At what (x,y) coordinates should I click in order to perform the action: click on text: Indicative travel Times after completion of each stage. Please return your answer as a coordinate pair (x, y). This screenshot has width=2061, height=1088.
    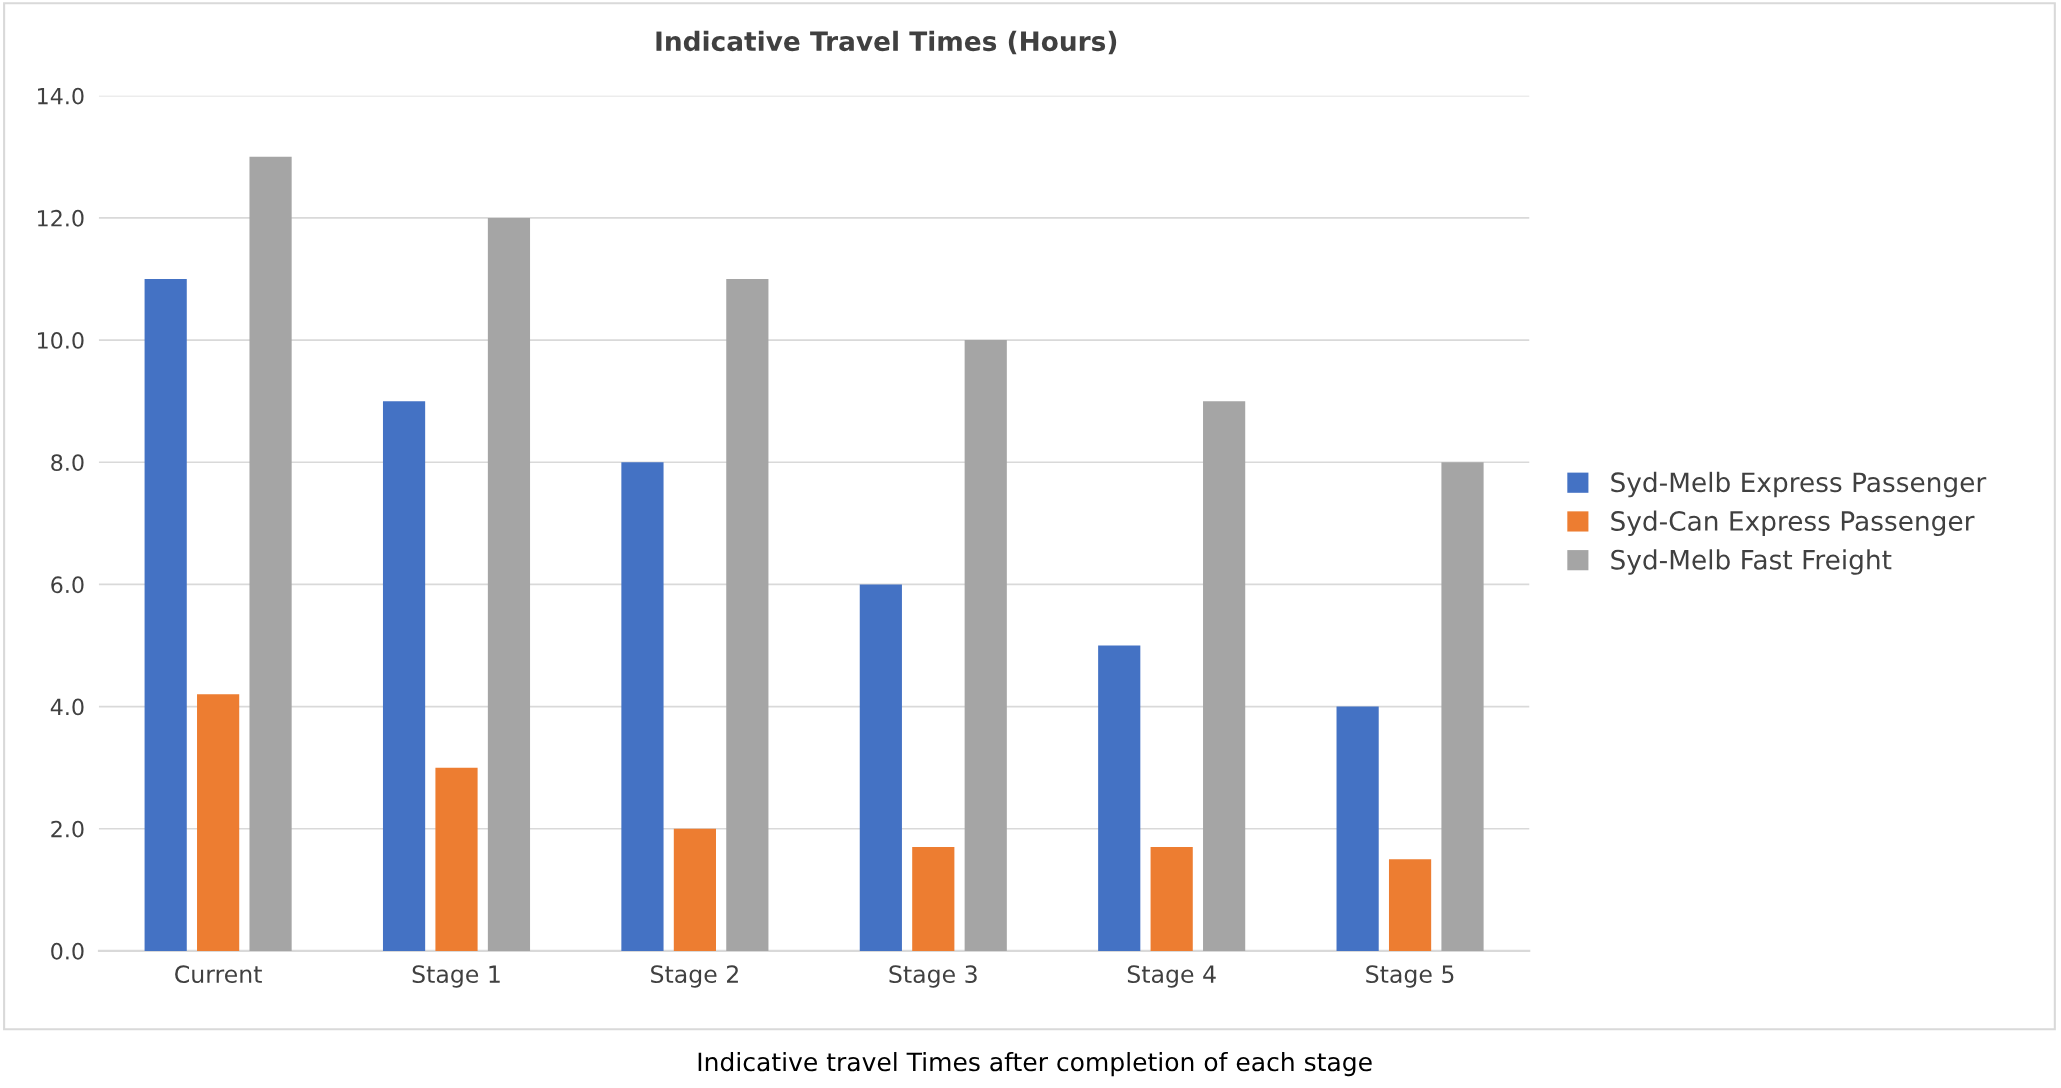
    Looking at the image, I should click on (1035, 1064).